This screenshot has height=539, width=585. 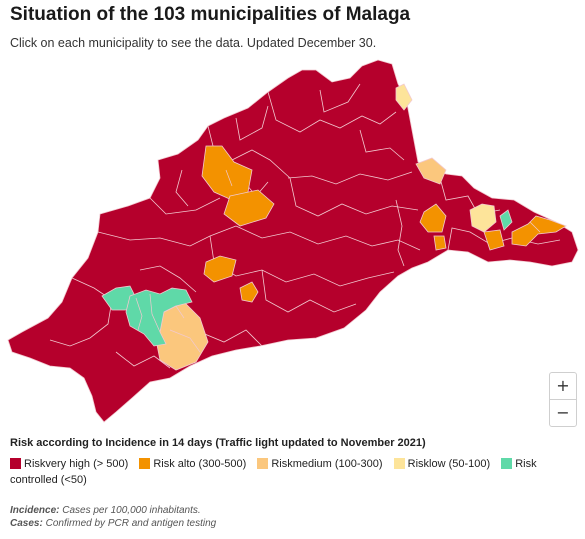 I want to click on zoom-control: + −, so click(x=563, y=399).